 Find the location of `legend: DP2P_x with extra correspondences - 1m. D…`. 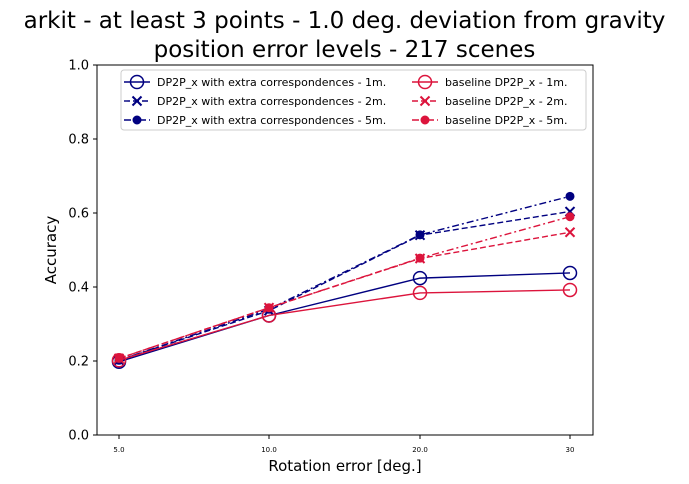

legend: DP2P_x with extra correspondences - 1m. D… is located at coordinates (353, 100).